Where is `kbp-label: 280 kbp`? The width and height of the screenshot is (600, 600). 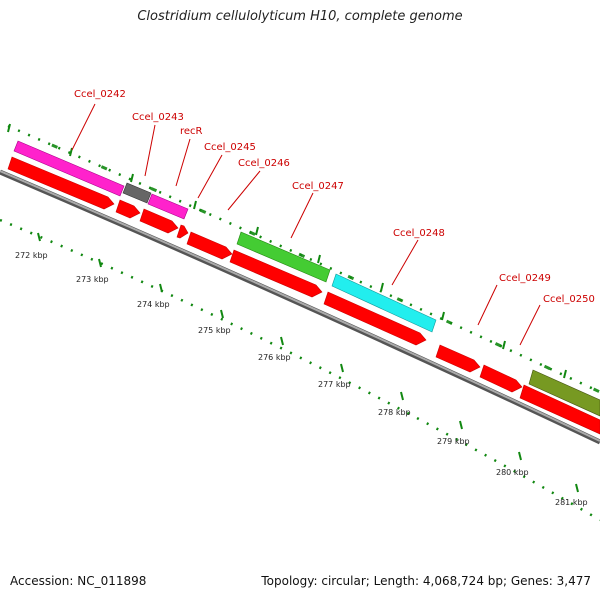
kbp-label: 280 kbp is located at coordinates (512, 472).